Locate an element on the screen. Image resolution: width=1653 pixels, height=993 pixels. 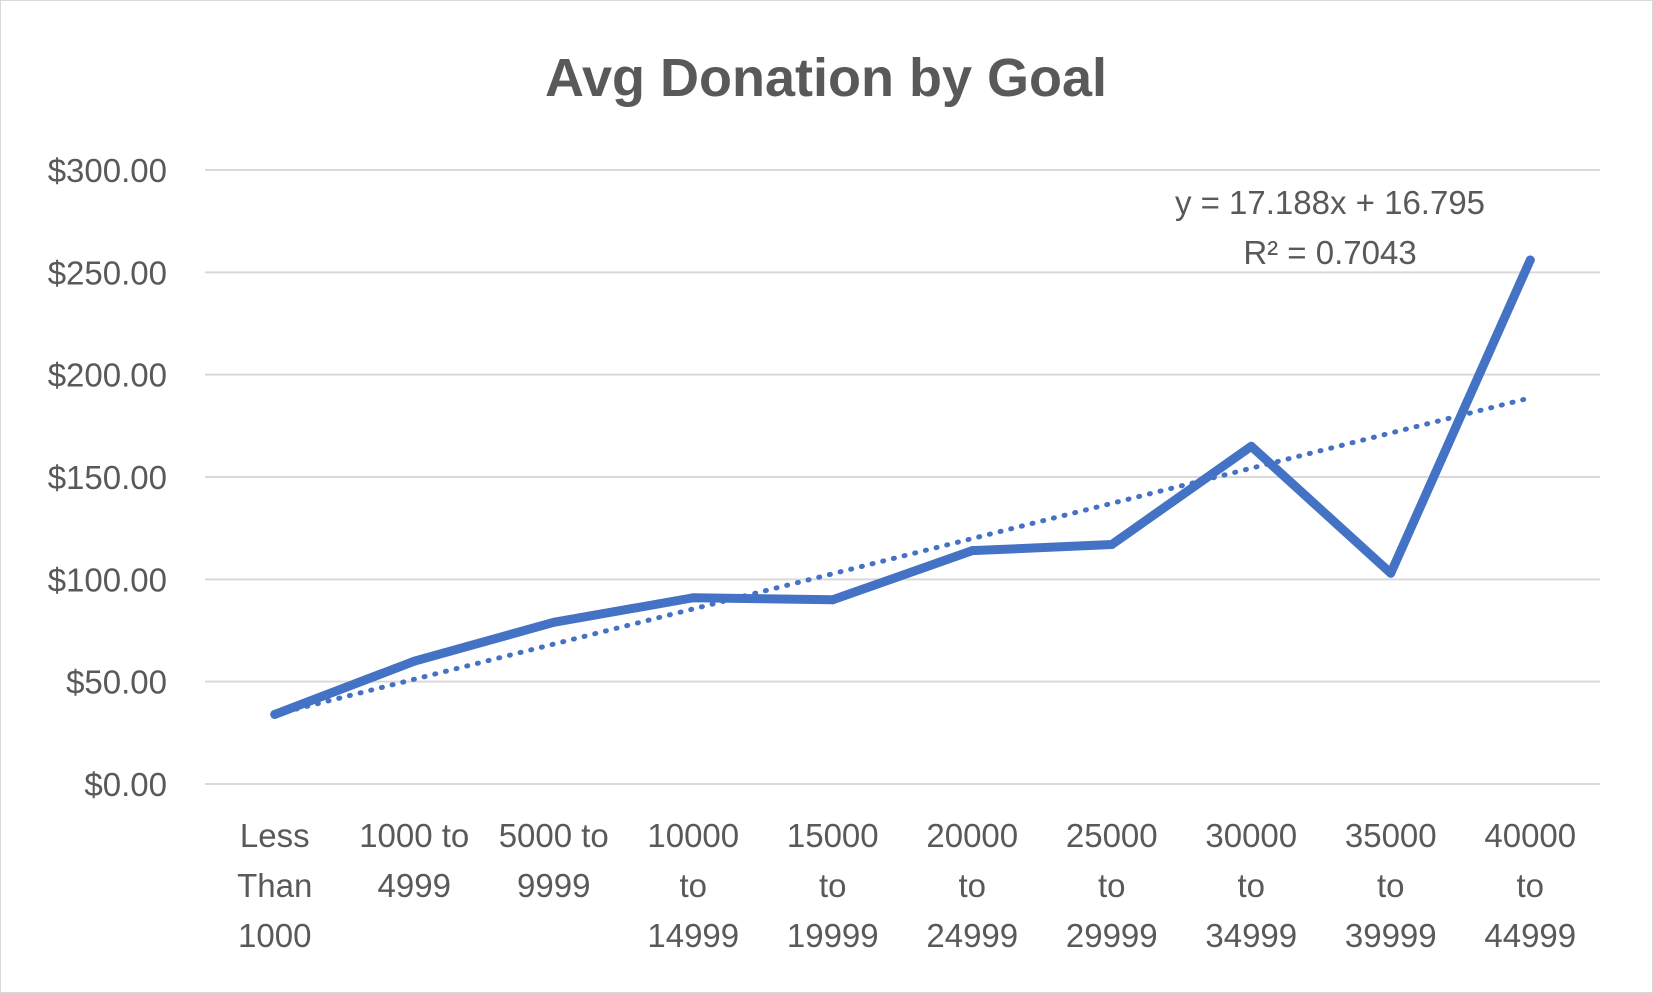
x-tick-label-line: 25000 is located at coordinates (1112, 835).